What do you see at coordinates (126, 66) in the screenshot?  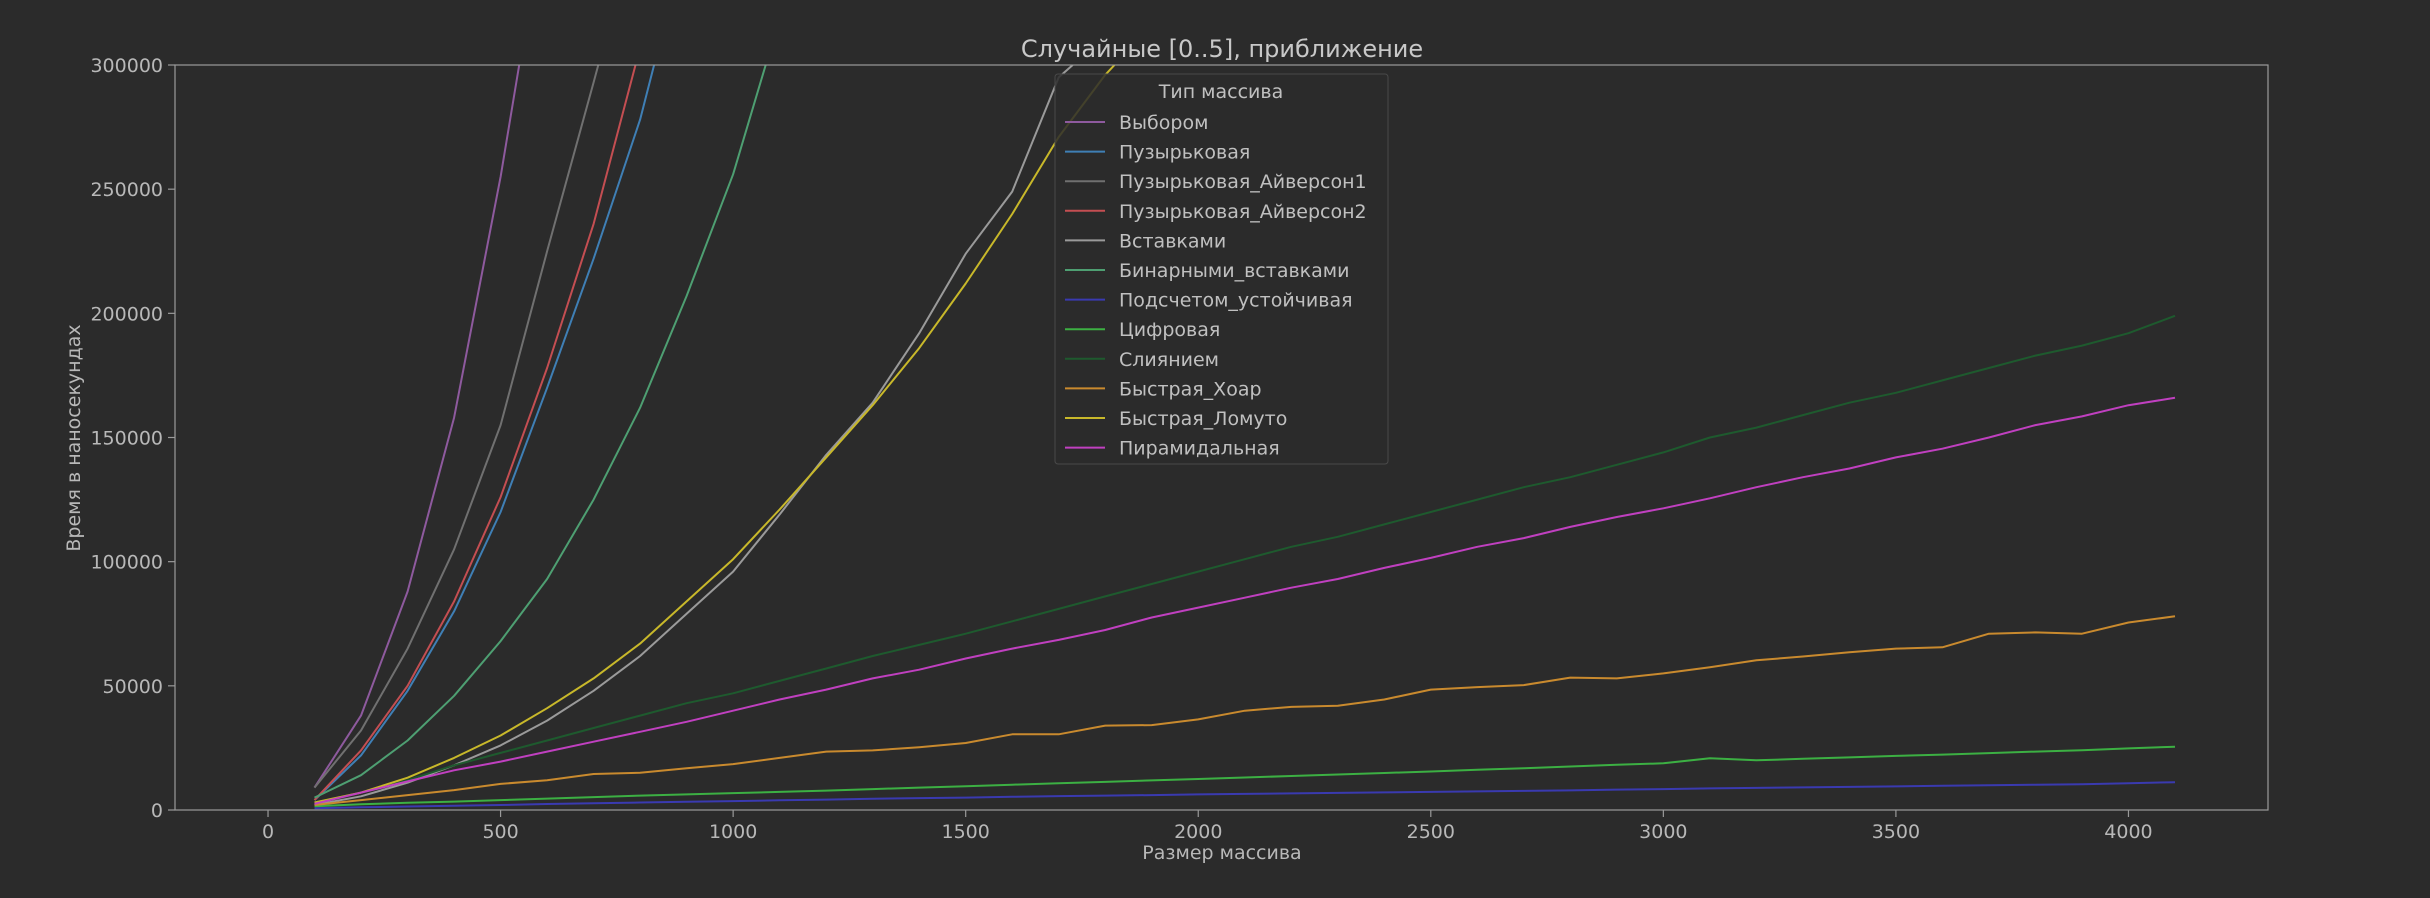 I see `y-tick-label: 300000` at bounding box center [126, 66].